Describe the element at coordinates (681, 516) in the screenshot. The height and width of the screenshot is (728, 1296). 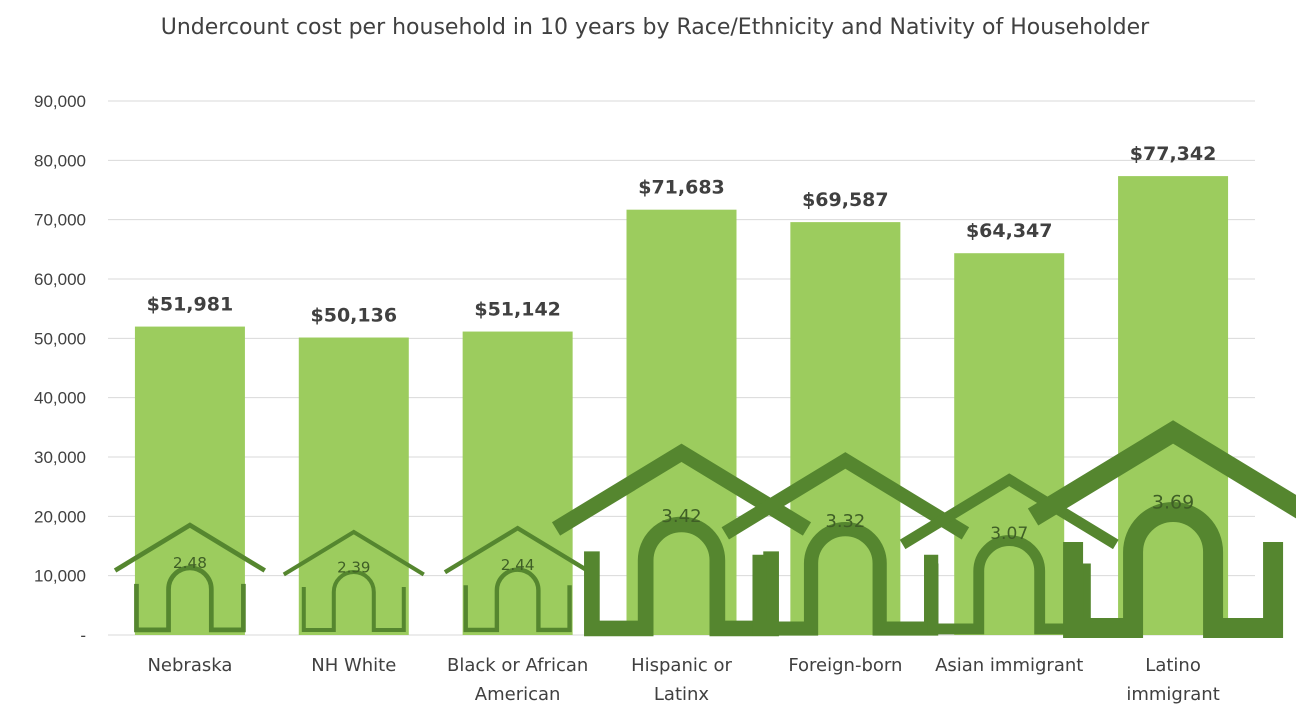
I see `house-value-label: 3.42` at that location.